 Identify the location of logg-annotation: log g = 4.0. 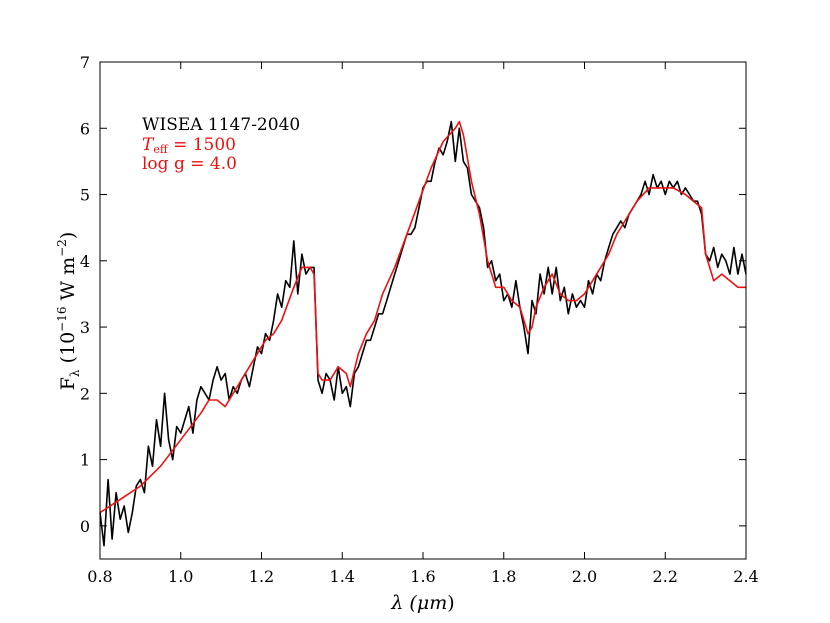
(189, 164).